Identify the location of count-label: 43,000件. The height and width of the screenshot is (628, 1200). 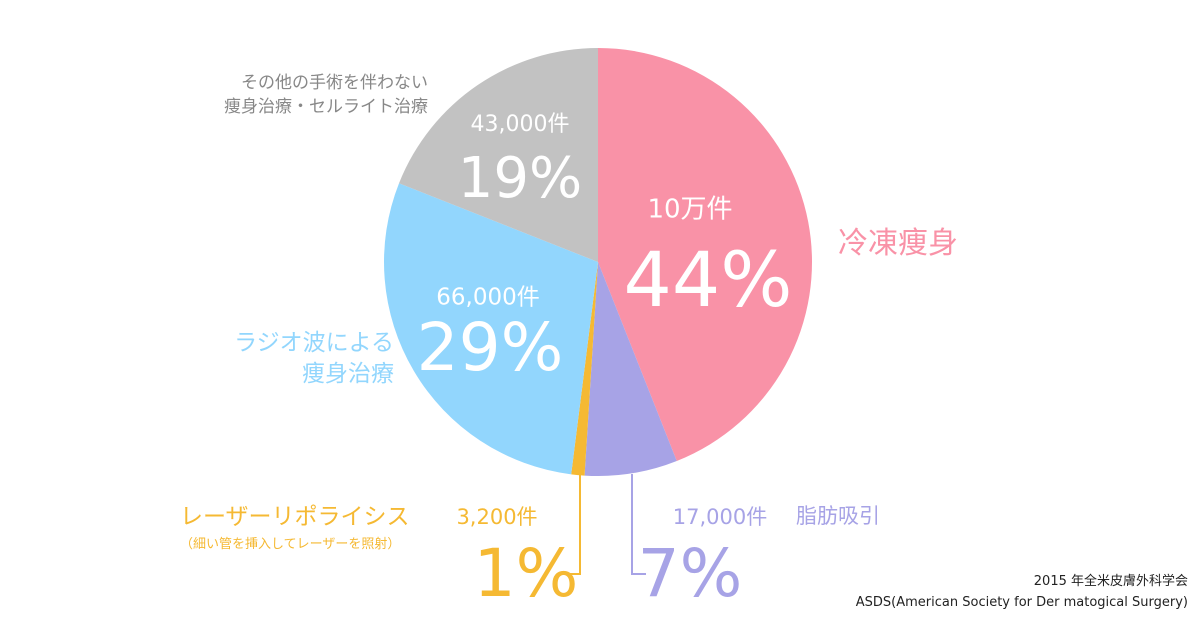
(520, 124).